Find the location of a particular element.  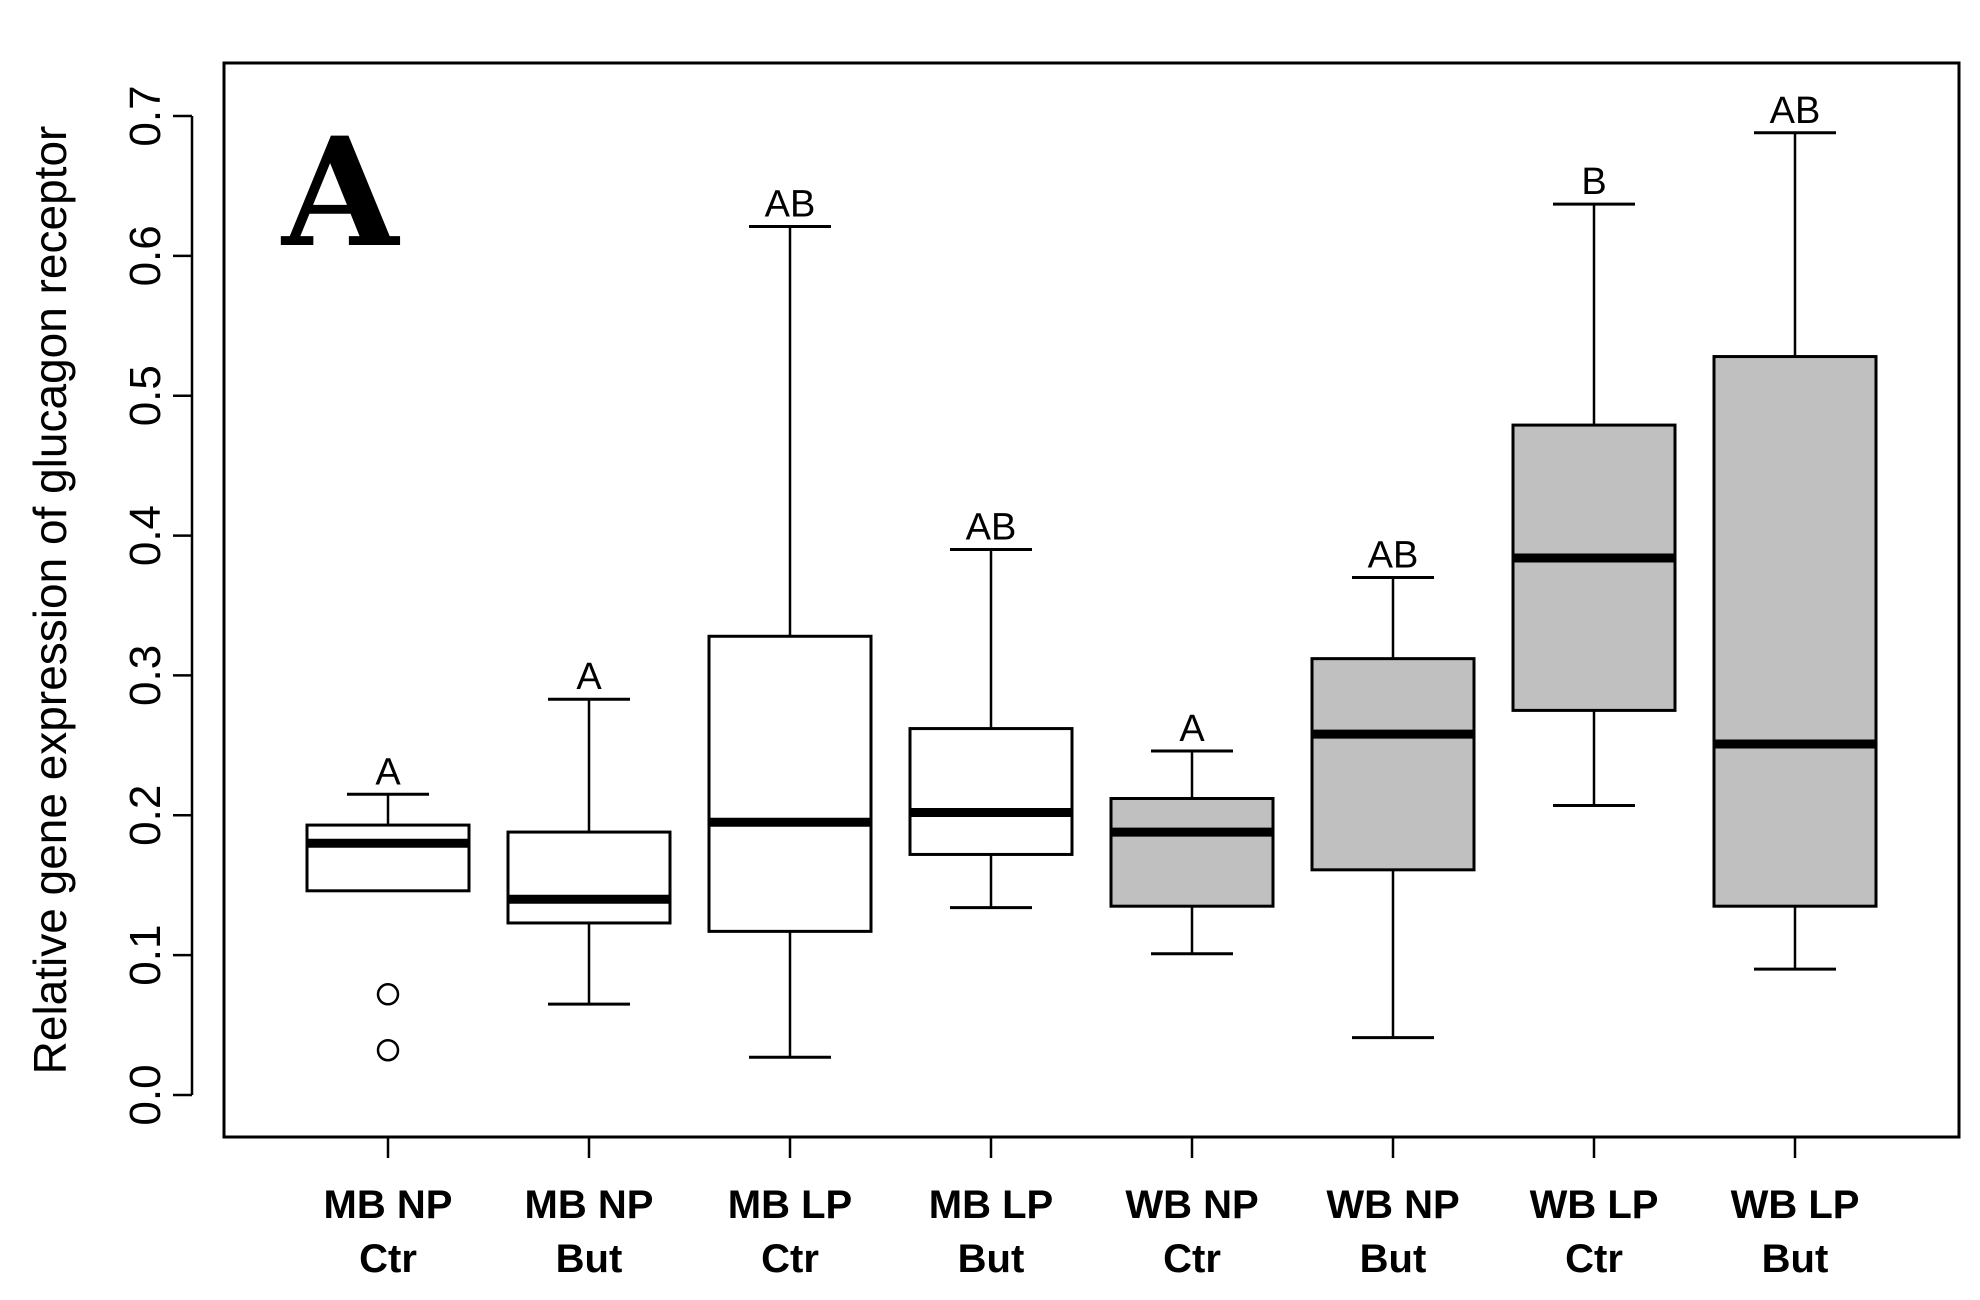

y-axis-ticks: 0.0 0.1 0.2 0.3 0.4 0.5 0.6 0.7 is located at coordinates (156, 605).